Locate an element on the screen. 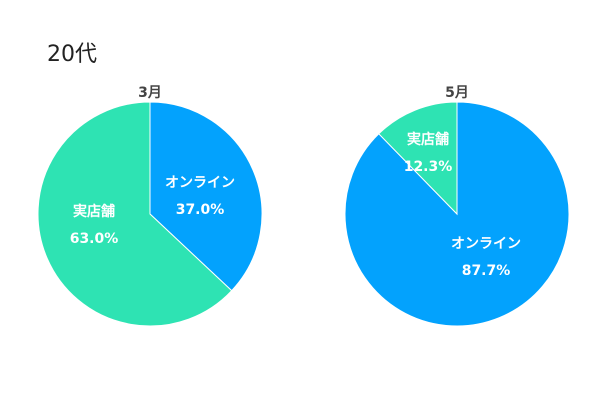 The height and width of the screenshot is (400, 600). slice-label-online-may: オンライン is located at coordinates (486, 244).